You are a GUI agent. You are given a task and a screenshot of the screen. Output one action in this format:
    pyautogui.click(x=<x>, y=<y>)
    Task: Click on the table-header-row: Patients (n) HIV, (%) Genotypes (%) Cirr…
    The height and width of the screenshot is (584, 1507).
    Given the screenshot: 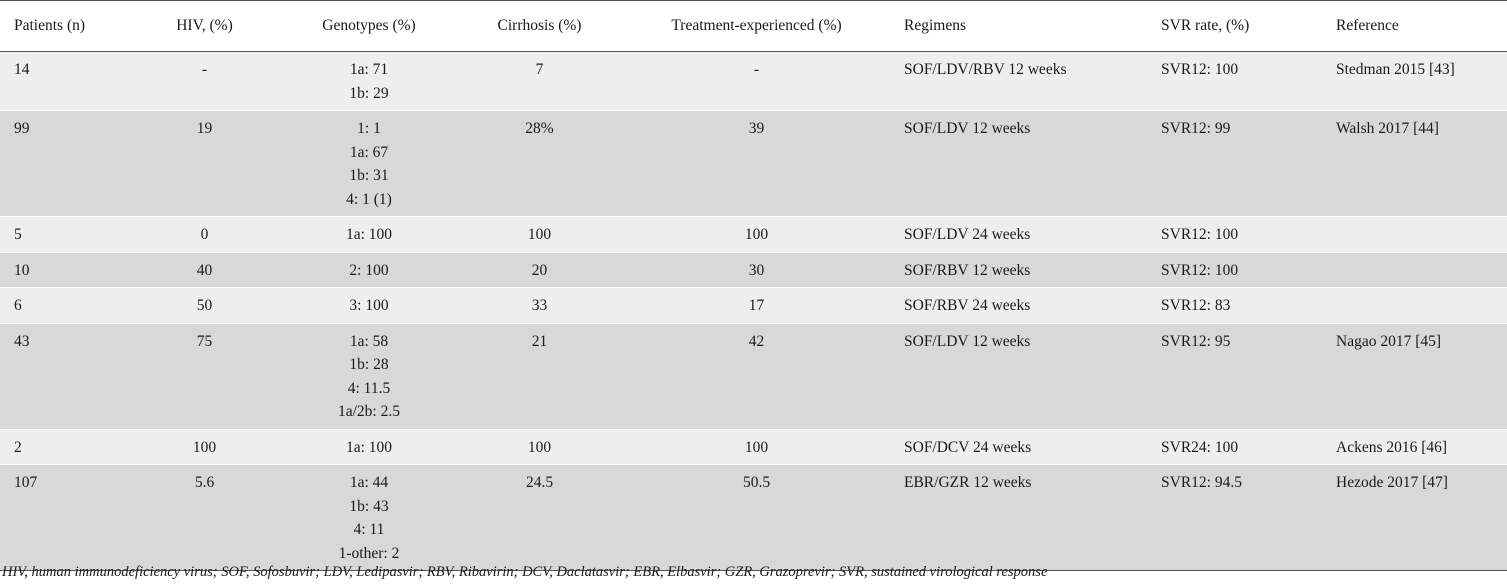 What is the action you would take?
    pyautogui.click(x=753, y=26)
    